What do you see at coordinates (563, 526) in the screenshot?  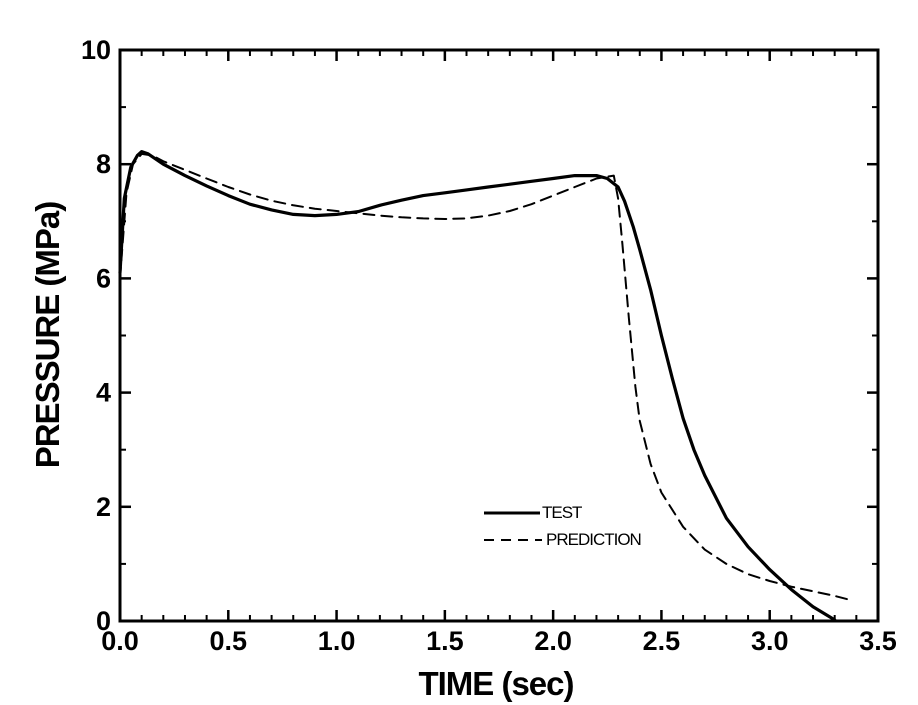 I see `legend: TEST PREDICTION` at bounding box center [563, 526].